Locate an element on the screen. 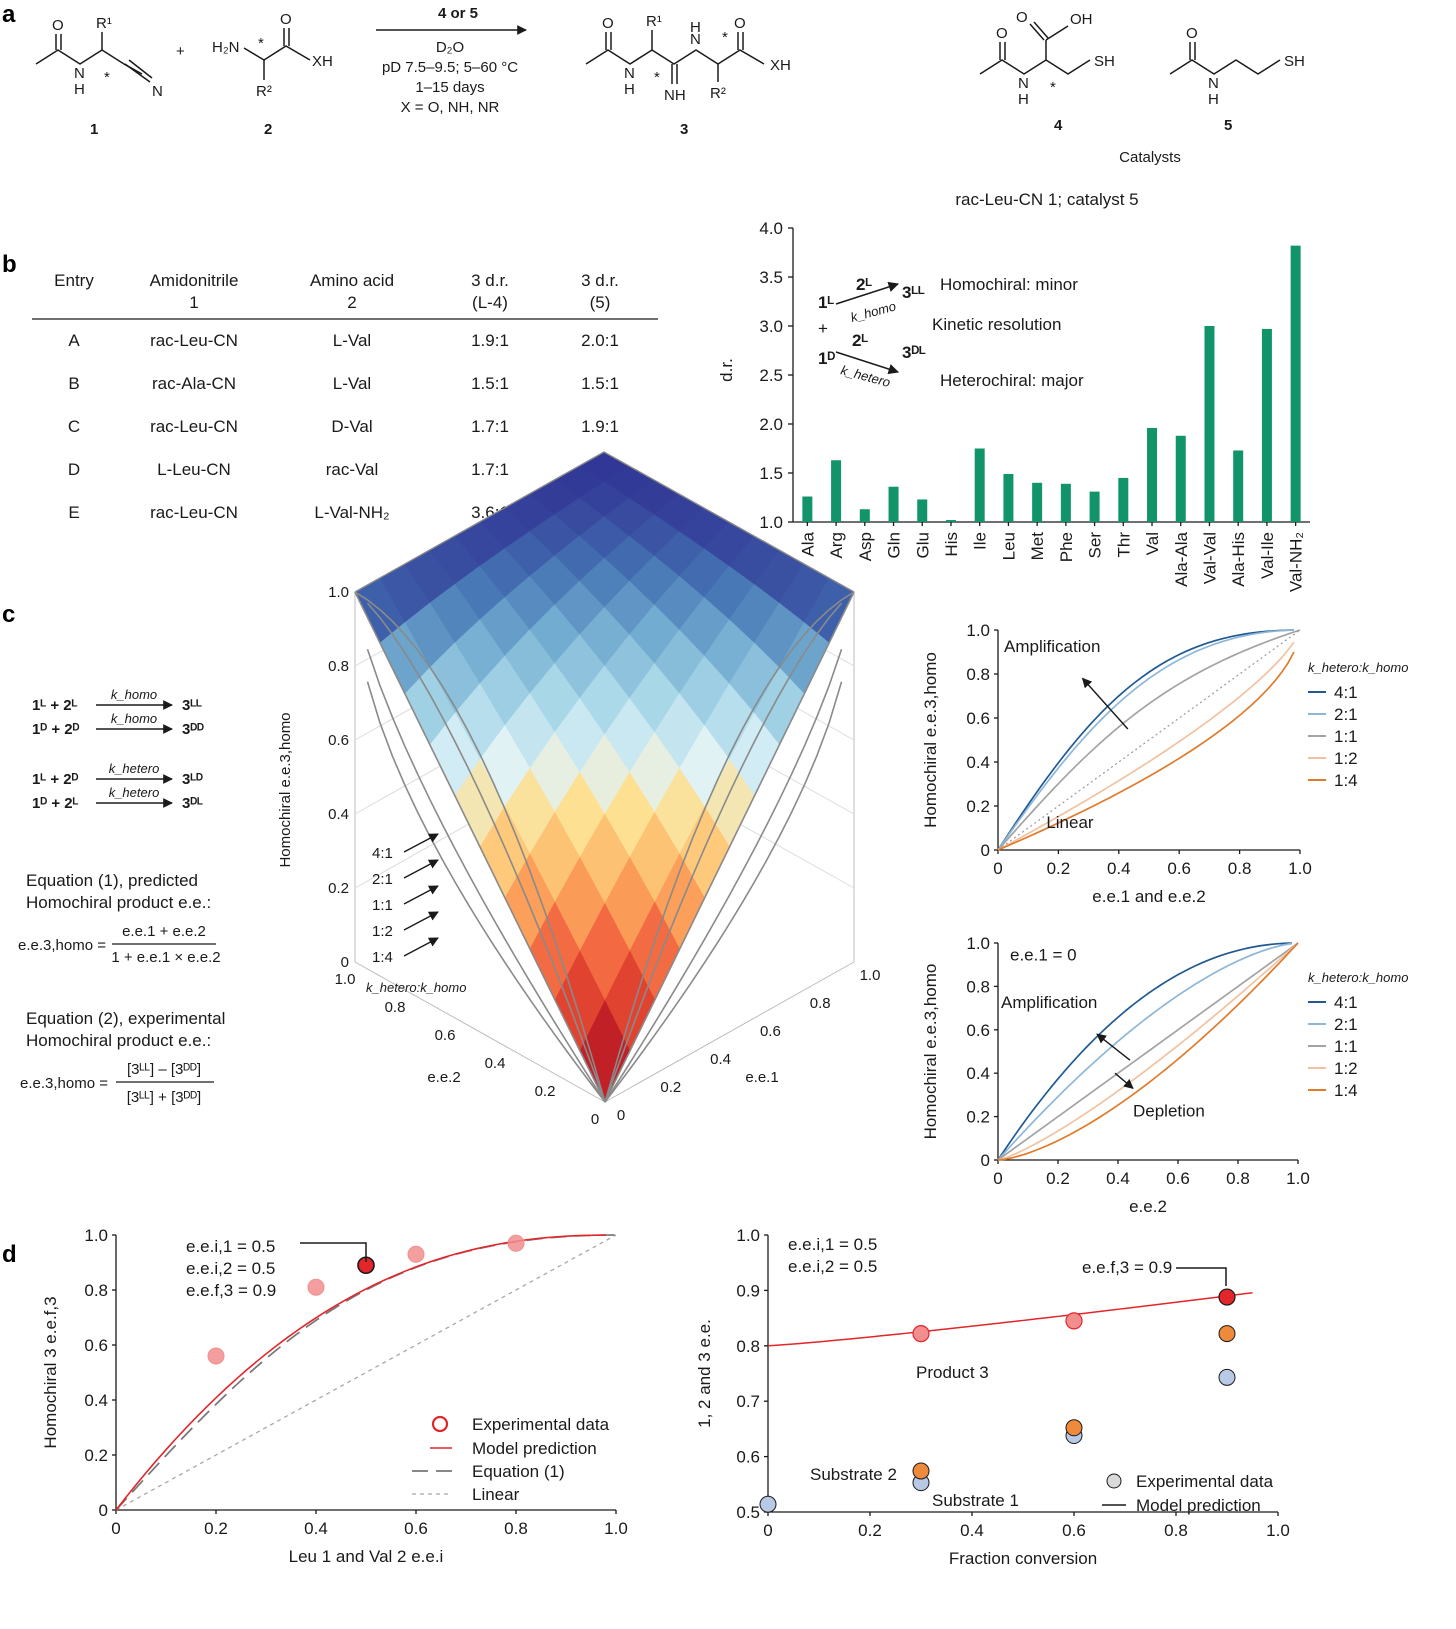  substrate-1-point is located at coordinates (1227, 1377).